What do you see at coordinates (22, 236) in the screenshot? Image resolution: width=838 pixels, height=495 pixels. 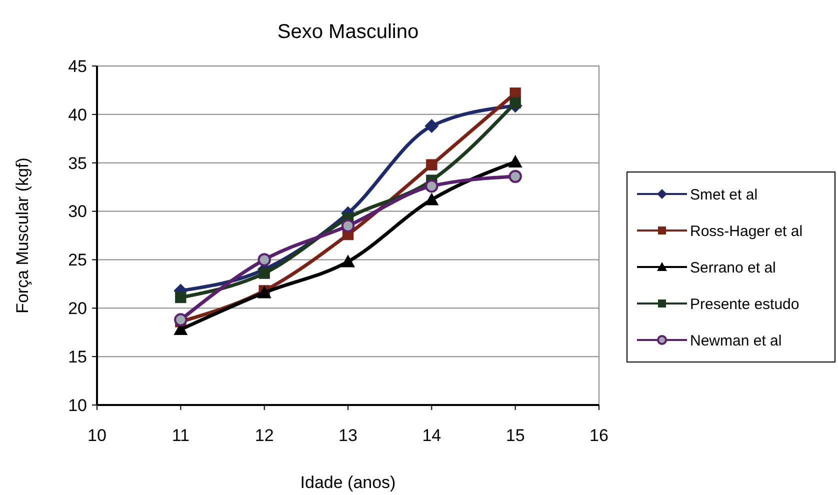 I see `y-axis-title: Força Muscular (kgf)` at bounding box center [22, 236].